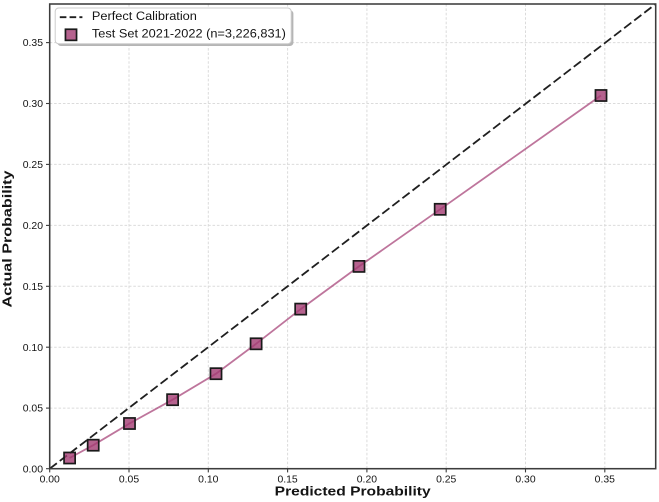 The height and width of the screenshot is (502, 659). Describe the element at coordinates (189, 34) in the screenshot. I see `svg-text:Test Set 2021-2022 (n=3,226,83: Test Set 2021-2022 (n=3,226,831)` at that location.